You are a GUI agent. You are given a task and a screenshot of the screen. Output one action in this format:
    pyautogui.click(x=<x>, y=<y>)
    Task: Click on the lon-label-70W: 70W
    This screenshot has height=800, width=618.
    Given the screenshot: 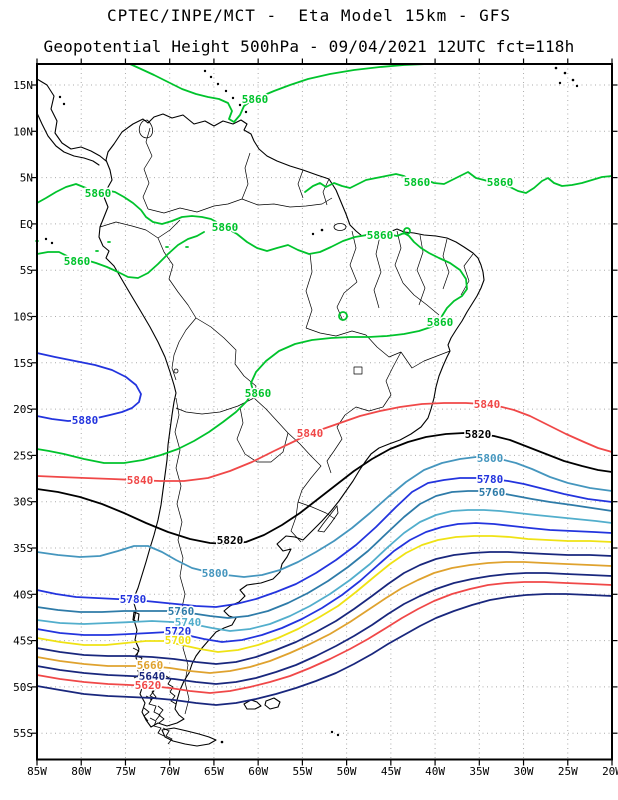 What is the action you would take?
    pyautogui.click(x=170, y=771)
    